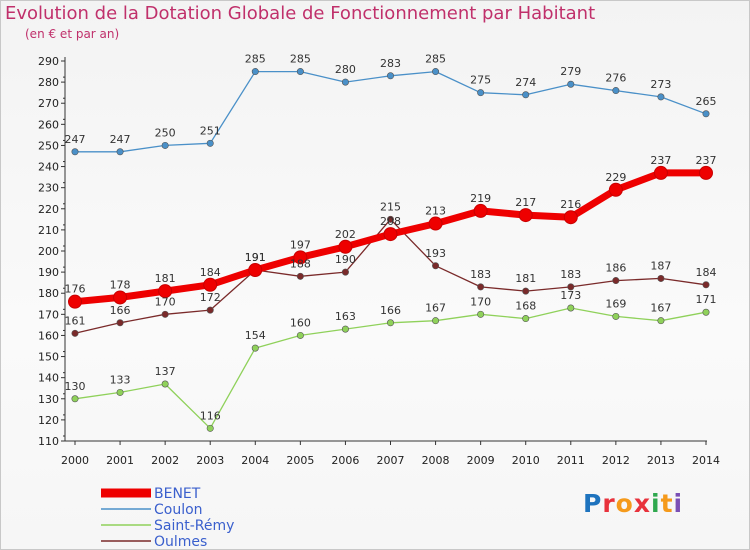 The image size is (750, 550). Describe the element at coordinates (75, 320) in the screenshot. I see `data-label: 161` at that location.